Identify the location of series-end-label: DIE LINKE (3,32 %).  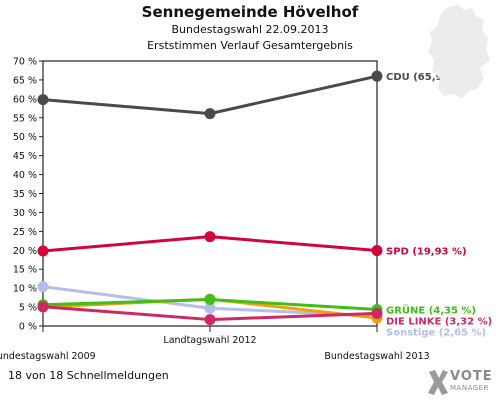
(439, 322).